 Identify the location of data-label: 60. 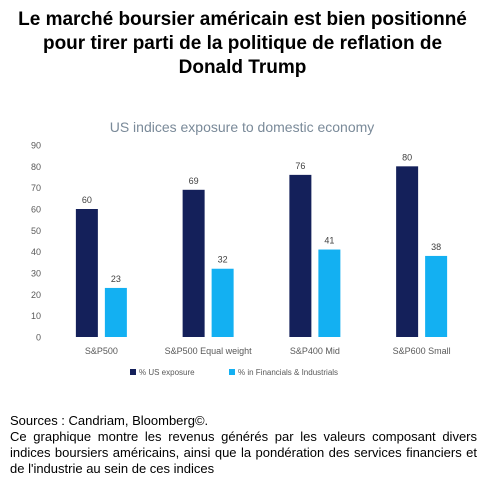
(87, 200).